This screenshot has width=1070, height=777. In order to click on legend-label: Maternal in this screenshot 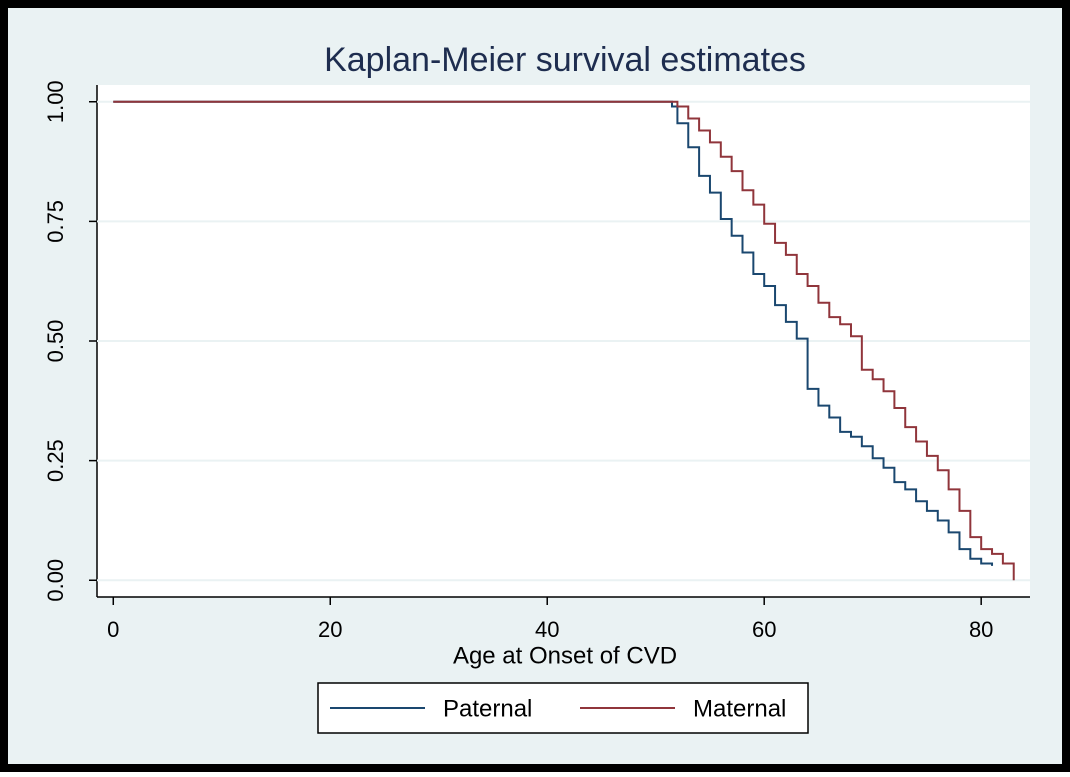, I will do `click(739, 708)`.